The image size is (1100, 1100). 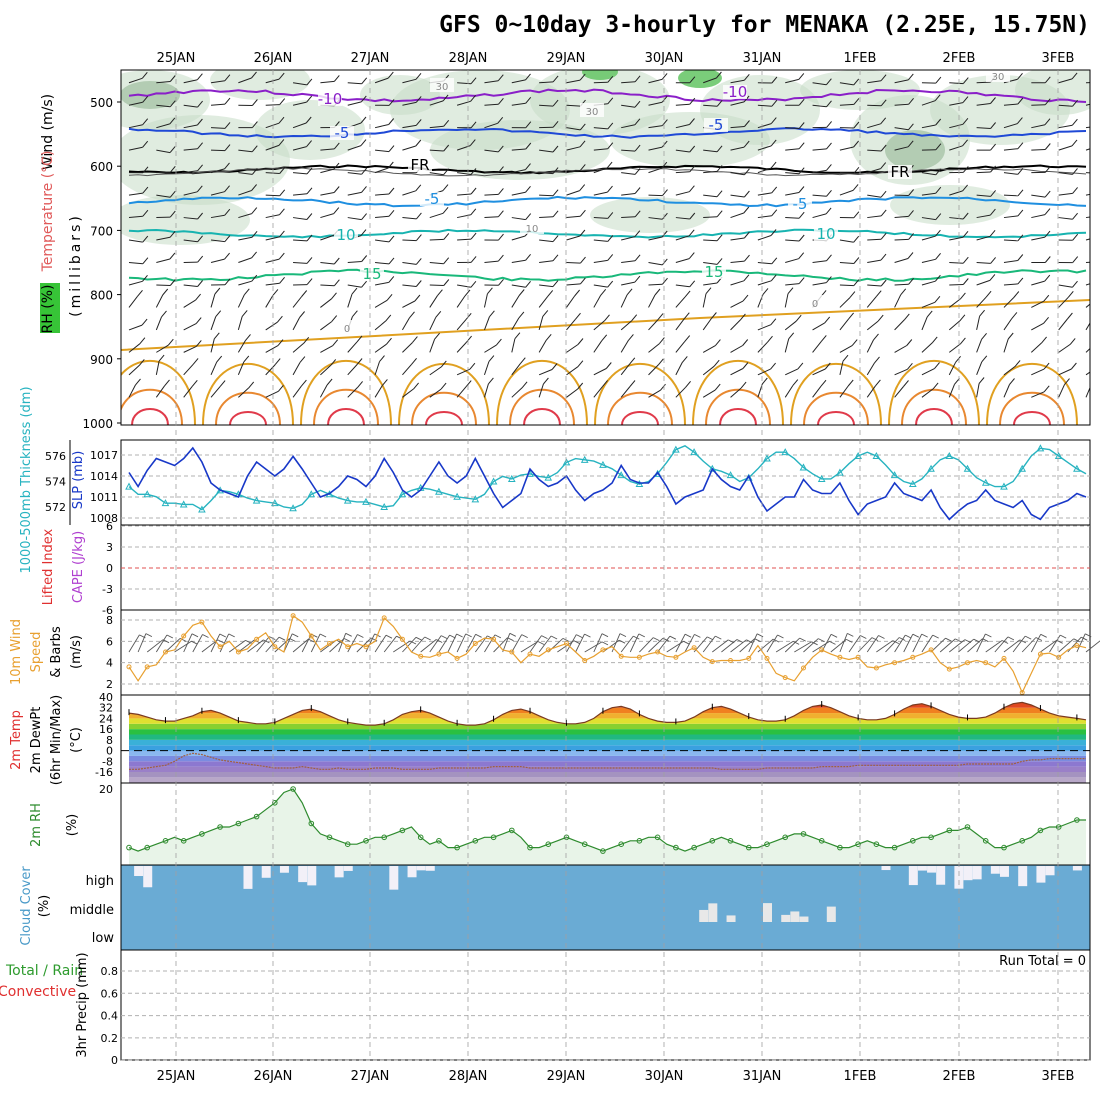 I want to click on ylabel-wind: Wind (m/s), so click(x=48, y=132).